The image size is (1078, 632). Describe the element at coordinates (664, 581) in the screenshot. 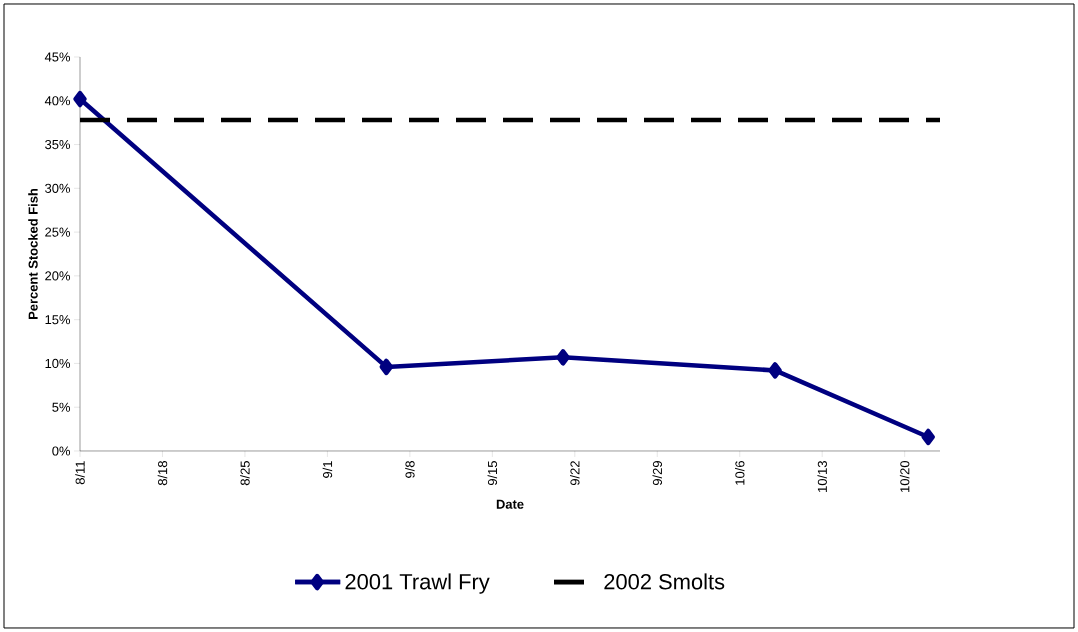

I see `legend-label: 2002 Smolts` at that location.